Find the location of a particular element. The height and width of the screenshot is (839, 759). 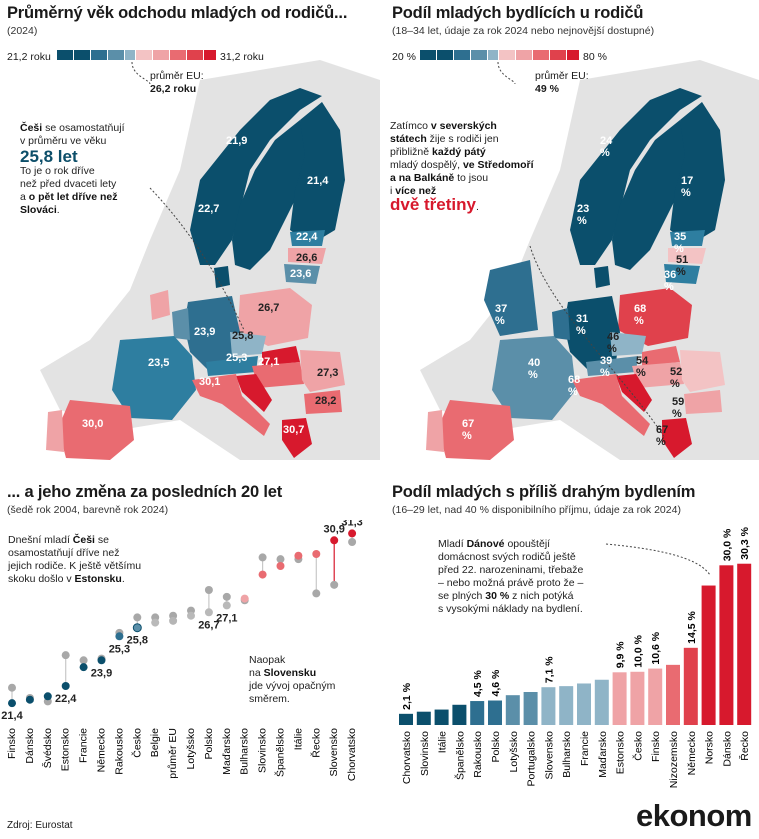

country-slovakia is located at coordinates (661, 356).